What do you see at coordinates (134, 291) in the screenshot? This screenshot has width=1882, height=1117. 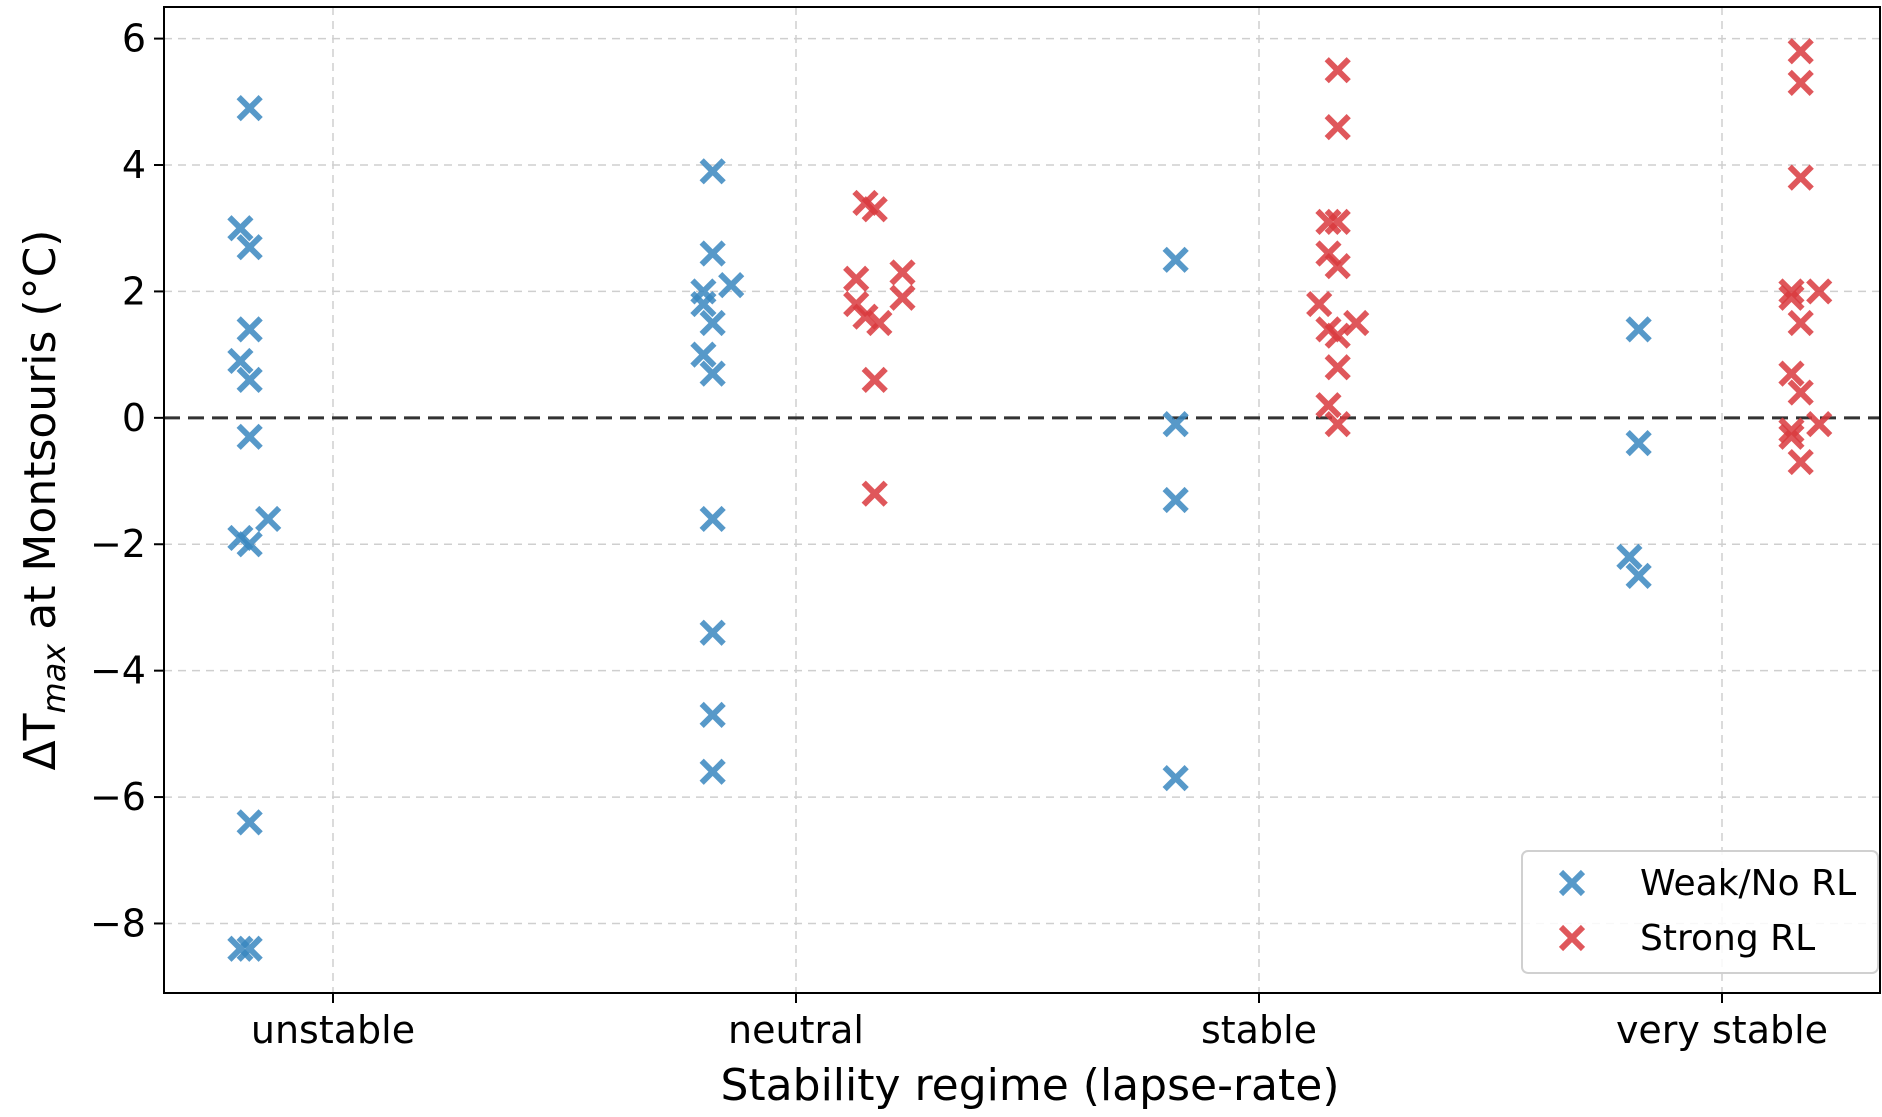 I see `y-tick-label: 2` at bounding box center [134, 291].